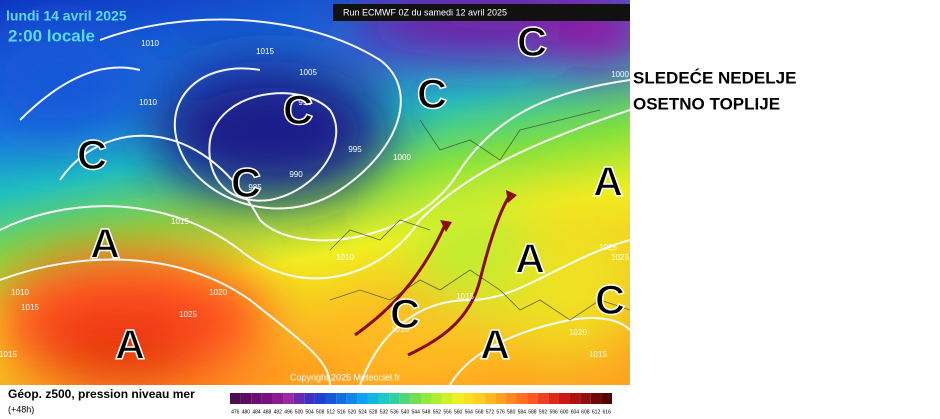  What do you see at coordinates (246, 412) in the screenshot?
I see `colorbar-label: 480` at bounding box center [246, 412].